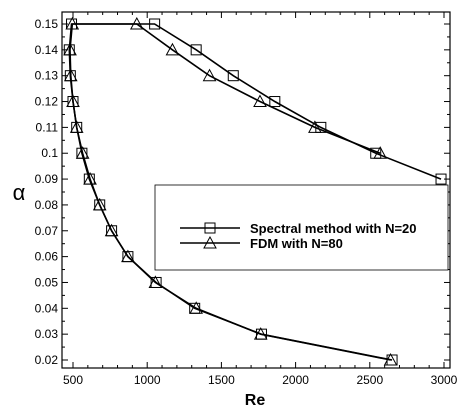  I want to click on x-tick-label: 3000, so click(444, 380).